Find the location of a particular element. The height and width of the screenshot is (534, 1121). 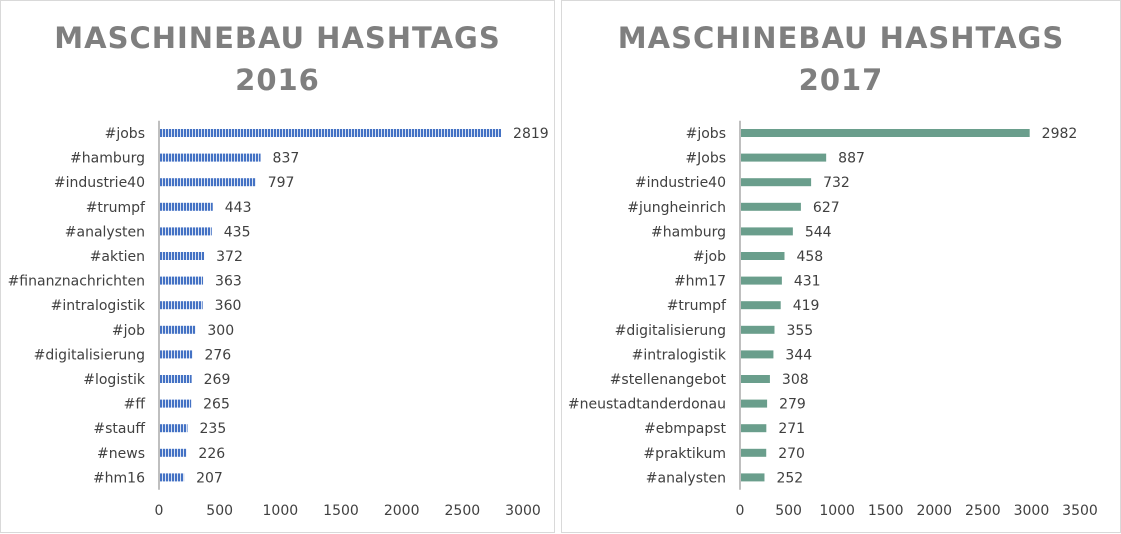

data-label: 207 is located at coordinates (209, 478).